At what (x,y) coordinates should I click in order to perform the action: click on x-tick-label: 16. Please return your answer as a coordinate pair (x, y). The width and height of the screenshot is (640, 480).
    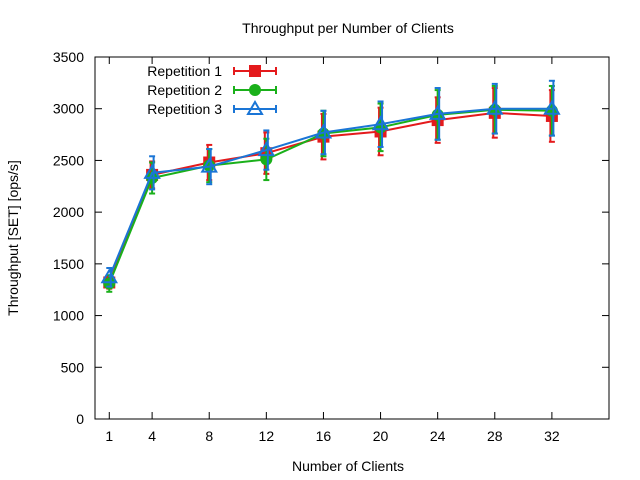
    Looking at the image, I should click on (324, 436).